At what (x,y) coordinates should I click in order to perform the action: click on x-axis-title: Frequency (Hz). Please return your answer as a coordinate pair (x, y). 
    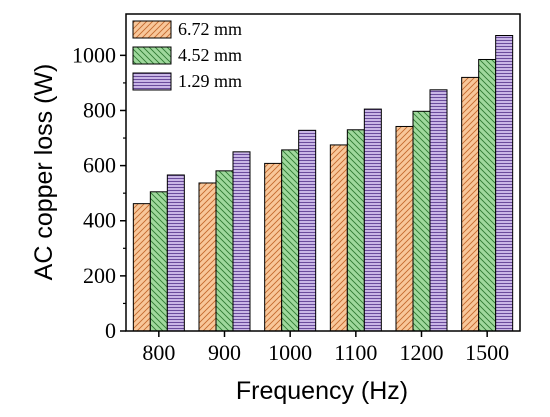
    Looking at the image, I should click on (322, 391).